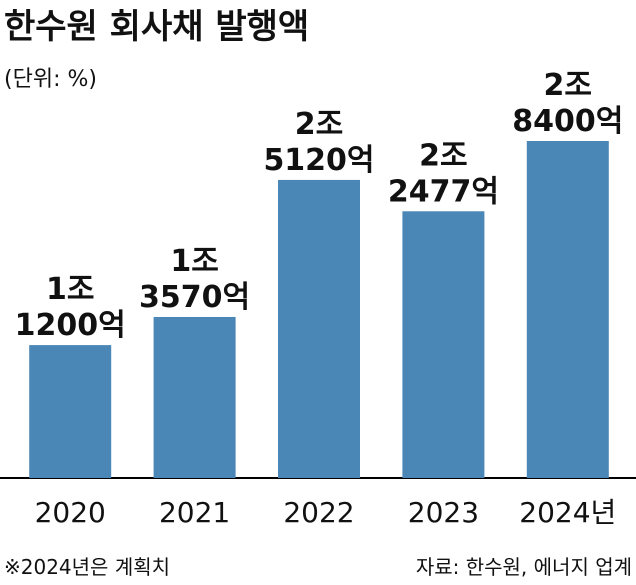  Describe the element at coordinates (50, 79) in the screenshot. I see `chart-subtitle: (단위: %)` at that location.